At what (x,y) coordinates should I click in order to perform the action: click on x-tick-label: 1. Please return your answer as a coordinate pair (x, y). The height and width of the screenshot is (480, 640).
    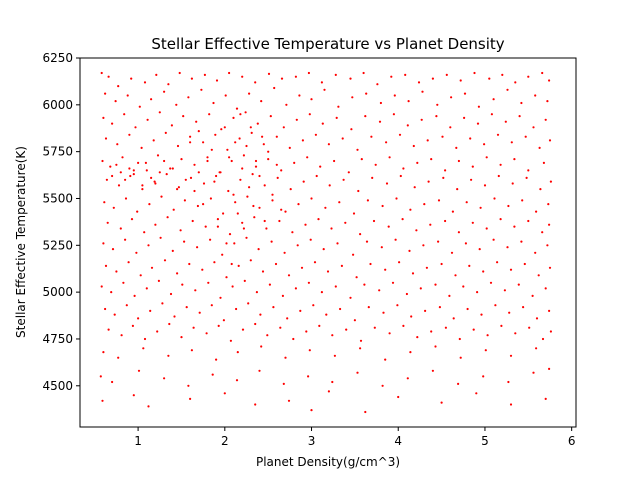
    Looking at the image, I should click on (138, 441).